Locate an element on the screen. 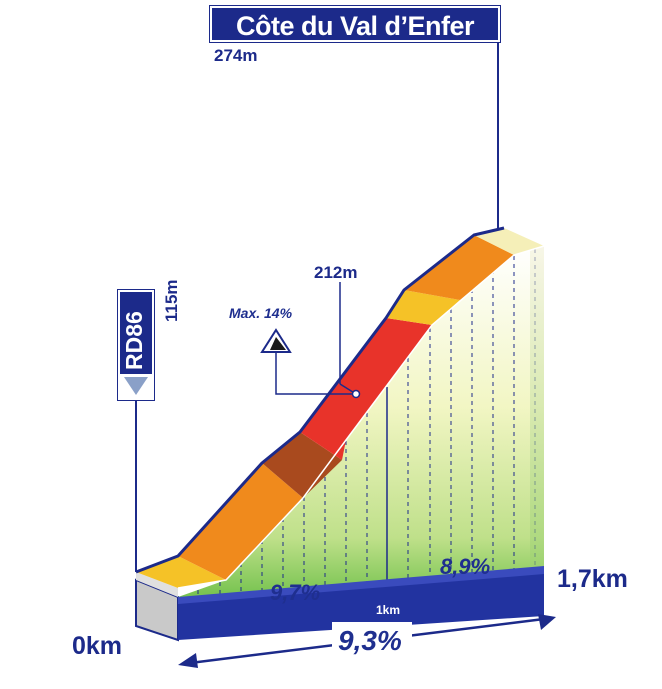  avg-label-bg is located at coordinates (372, 639).